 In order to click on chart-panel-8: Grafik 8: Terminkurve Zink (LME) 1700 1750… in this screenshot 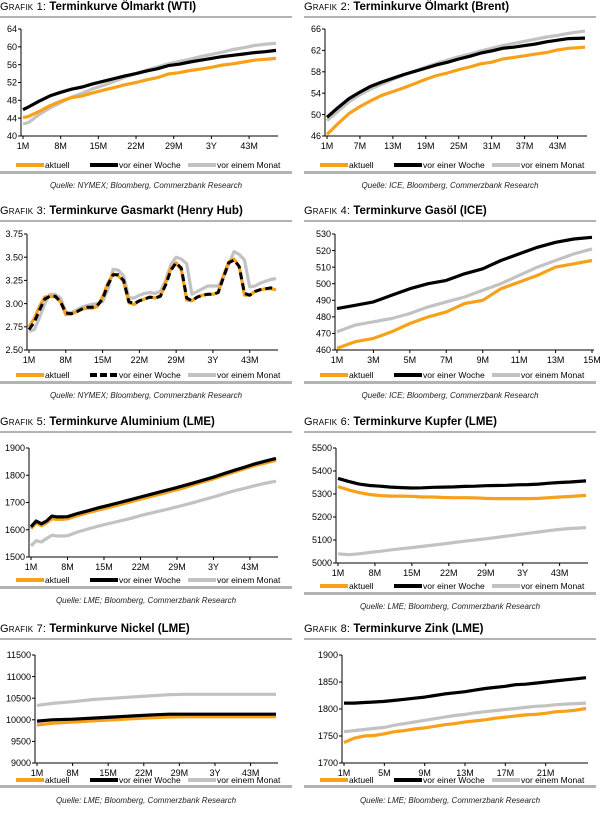, I will do `click(450, 724)`.